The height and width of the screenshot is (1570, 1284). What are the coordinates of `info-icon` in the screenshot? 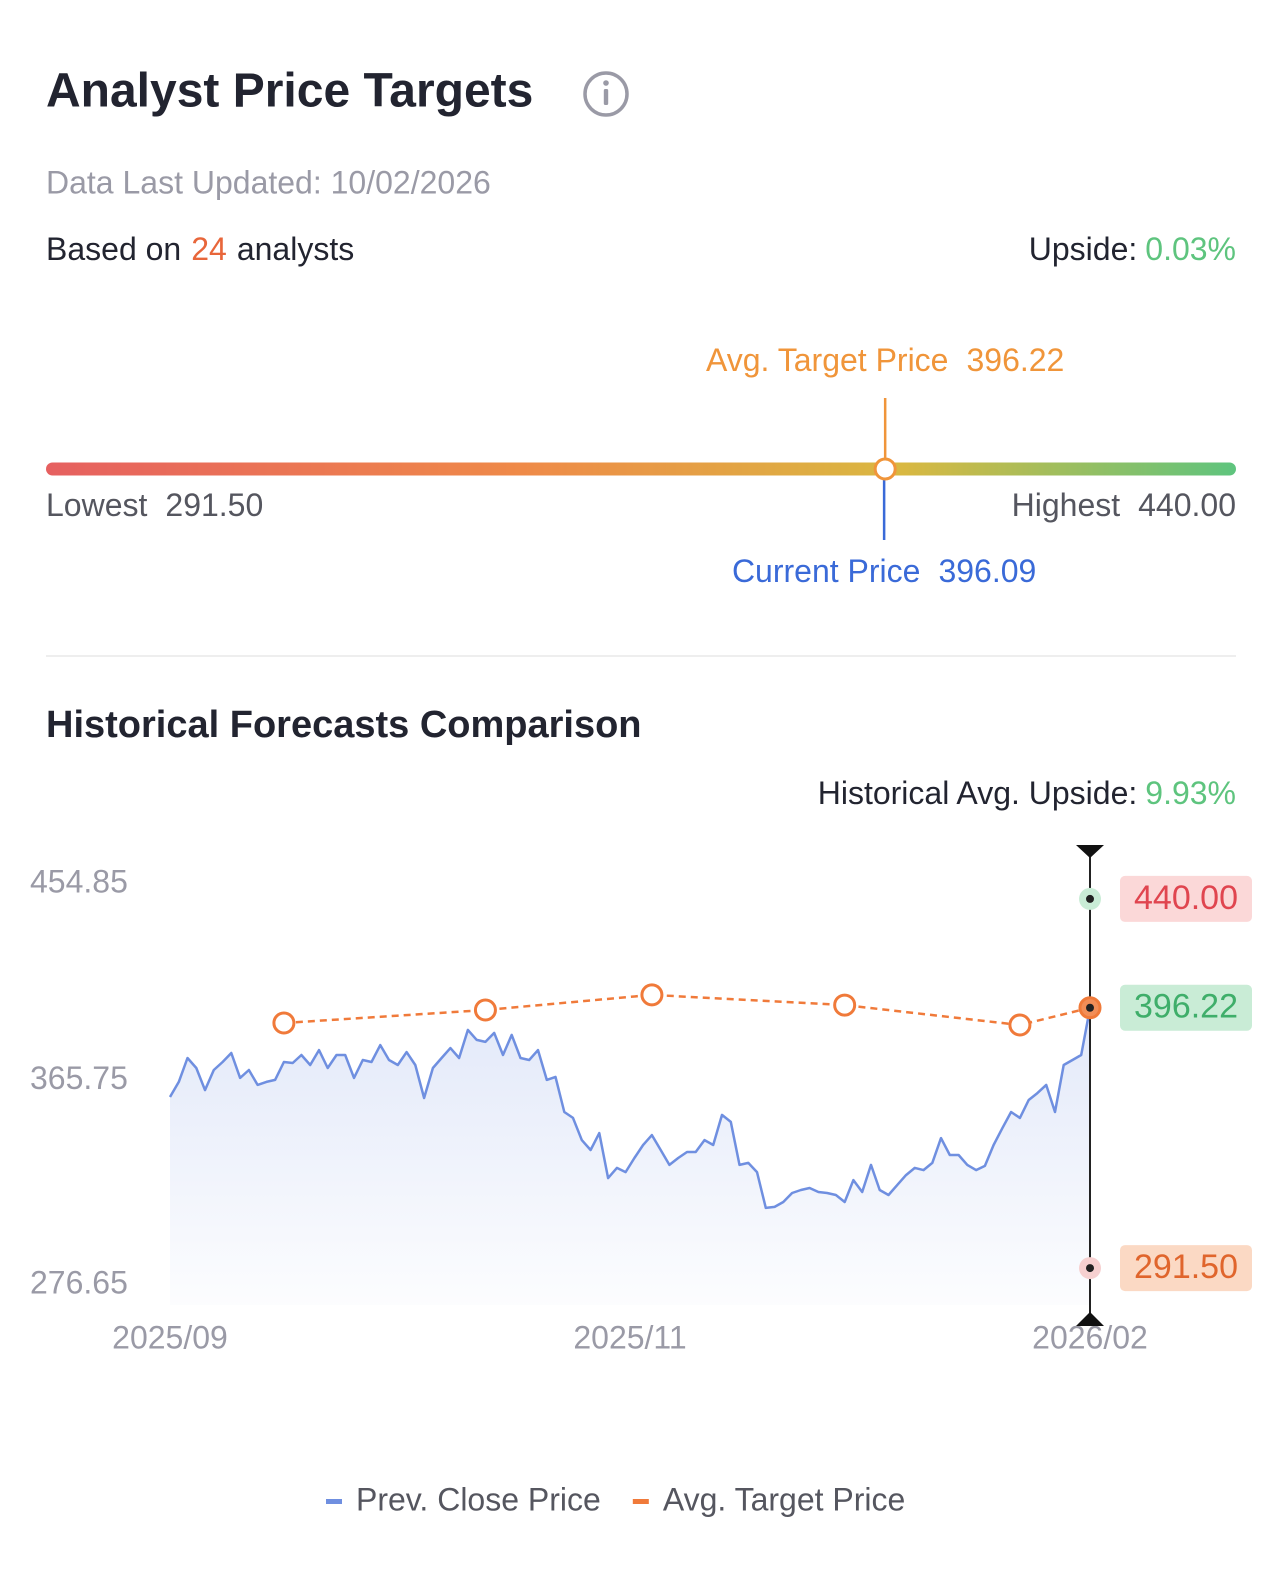 It's located at (606, 94).